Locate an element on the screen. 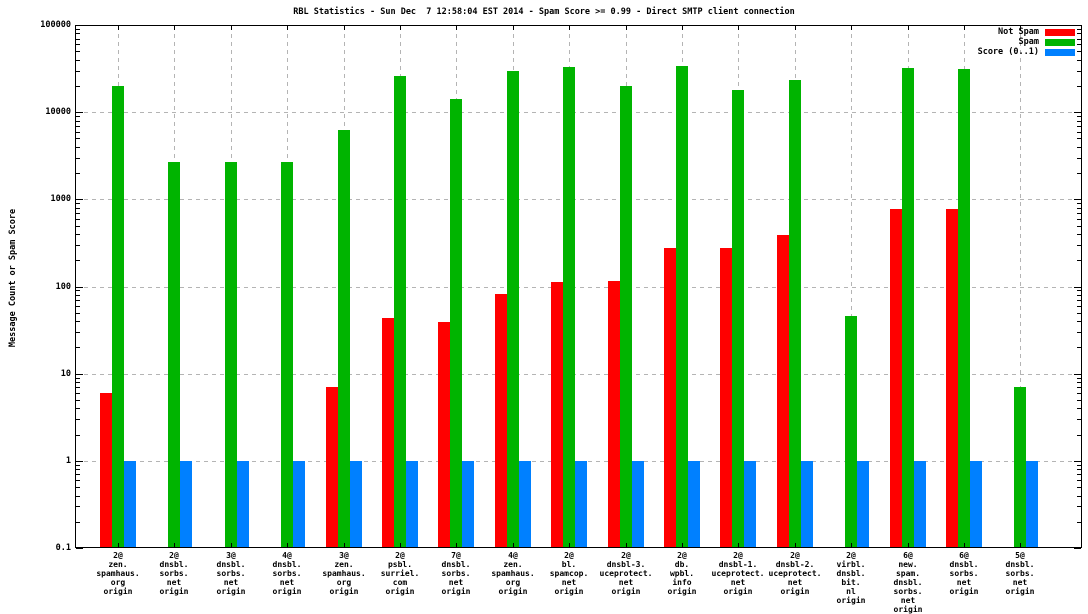 This screenshot has width=1088, height=614. x-tick-label-line: 3@ is located at coordinates (231, 555).